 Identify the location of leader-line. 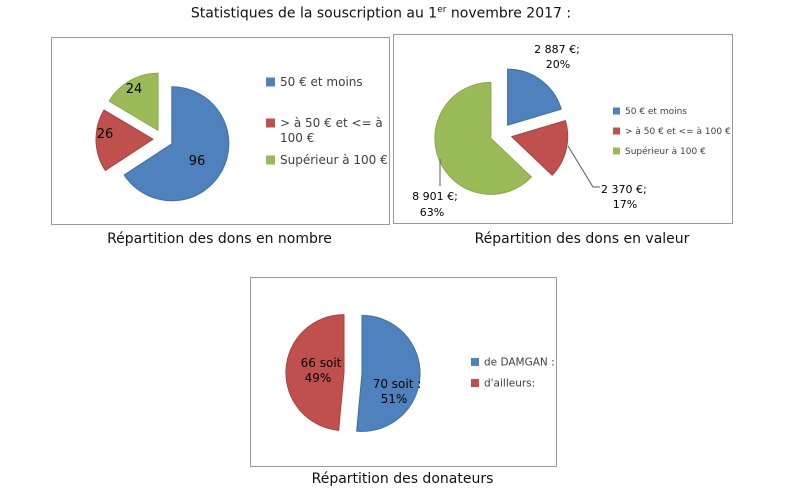
(583, 166).